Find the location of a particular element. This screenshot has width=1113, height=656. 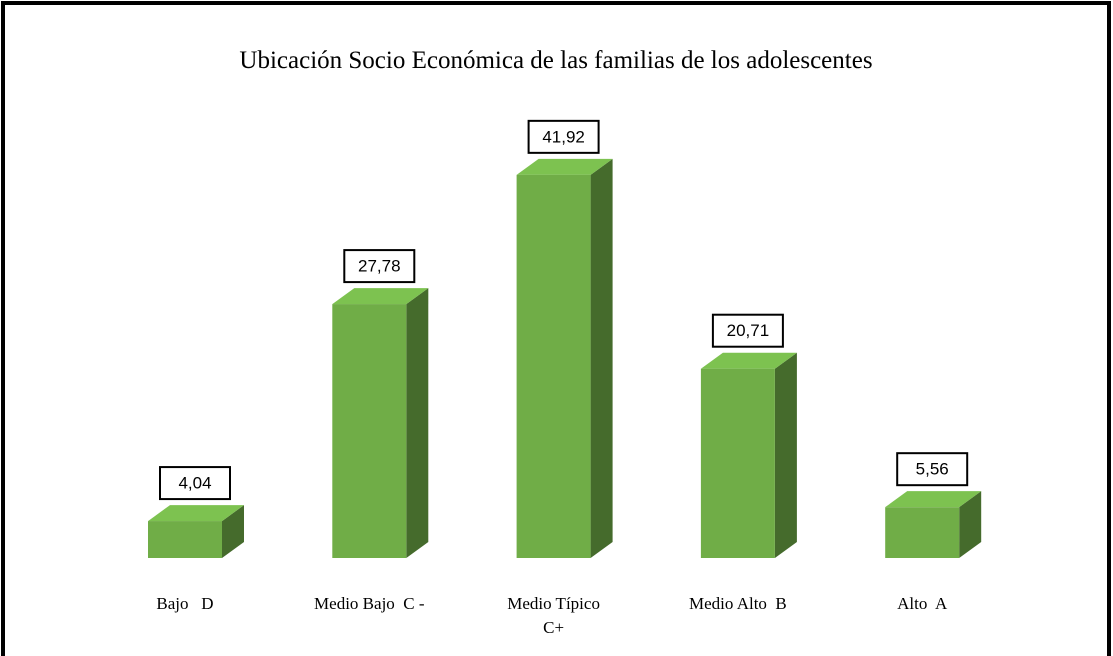

value-label: 5,56 is located at coordinates (932, 469).